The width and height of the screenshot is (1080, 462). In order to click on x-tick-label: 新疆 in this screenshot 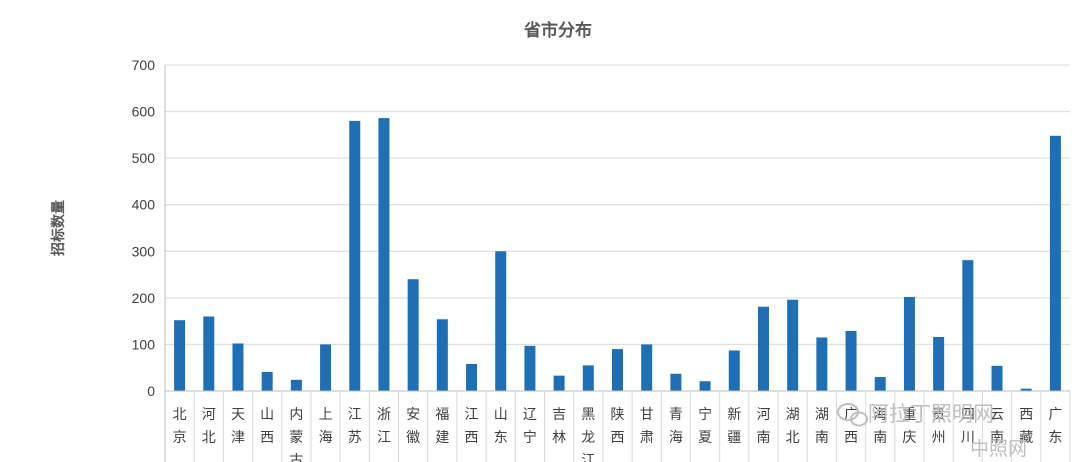, I will do `click(734, 426)`.